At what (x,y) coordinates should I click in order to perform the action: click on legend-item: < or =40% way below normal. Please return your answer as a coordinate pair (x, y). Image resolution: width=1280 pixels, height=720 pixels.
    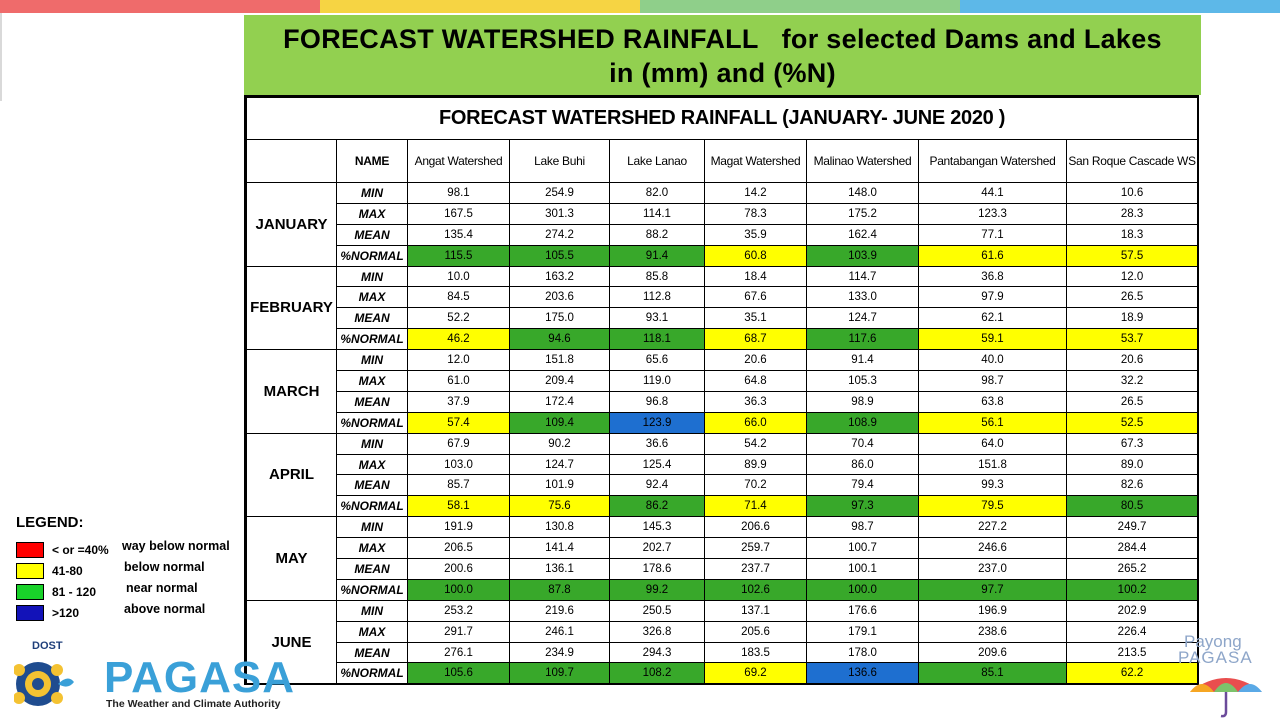
    Looking at the image, I should click on (131, 549).